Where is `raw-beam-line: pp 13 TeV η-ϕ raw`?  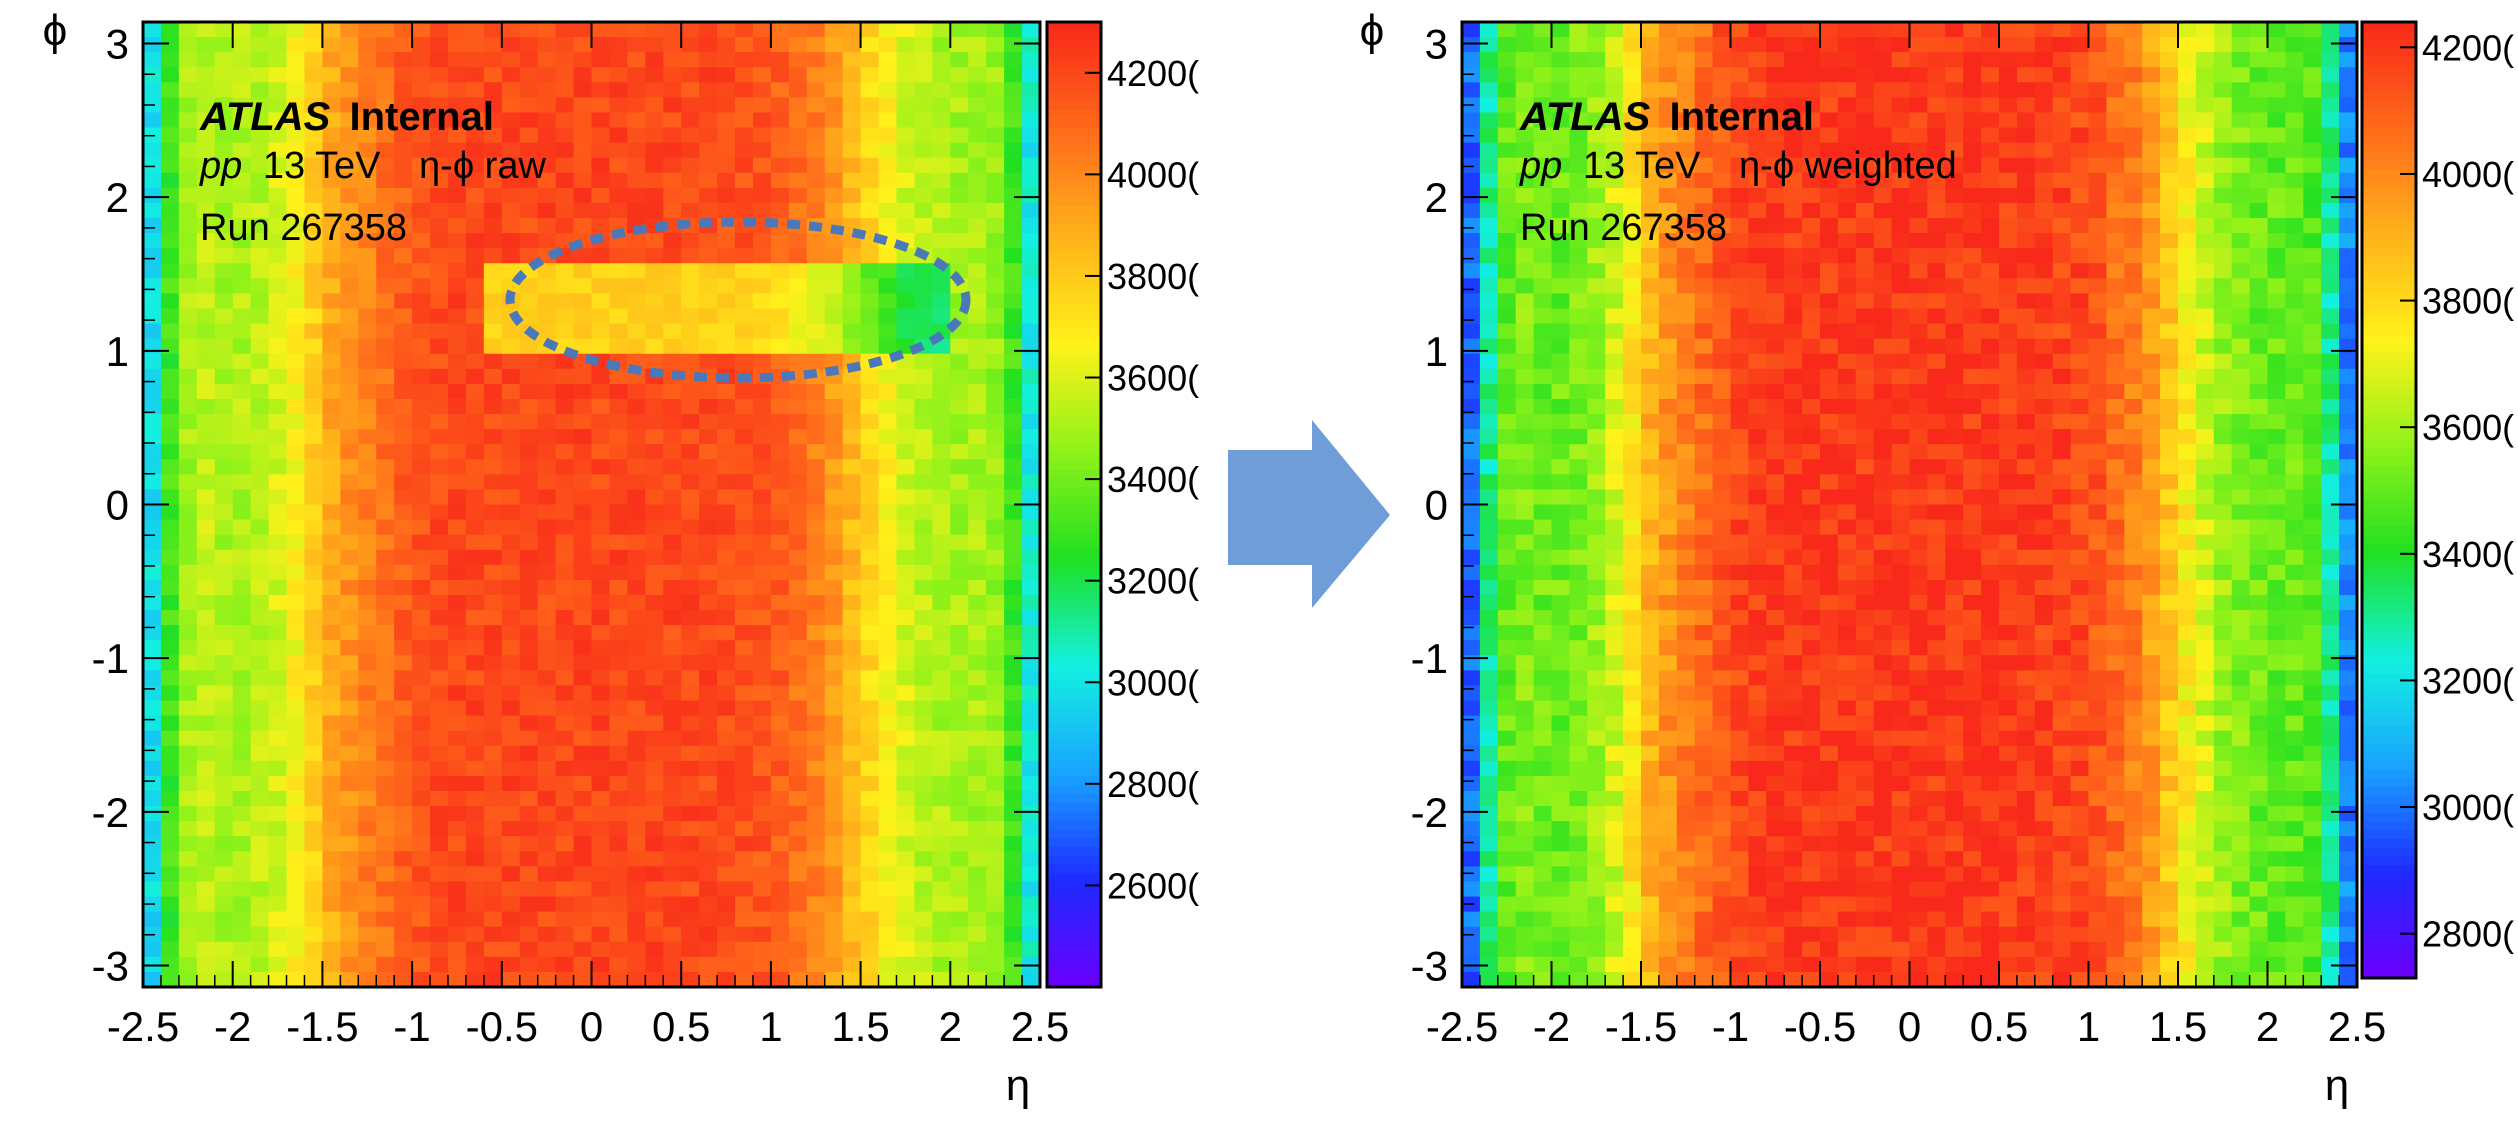 raw-beam-line: pp 13 TeV η-ϕ raw is located at coordinates (372, 166).